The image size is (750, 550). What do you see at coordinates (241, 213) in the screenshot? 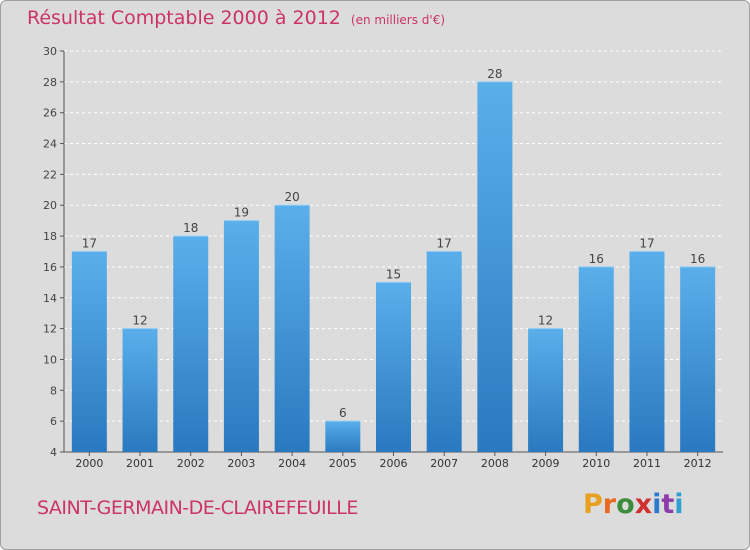
I see `data-label: 19` at bounding box center [241, 213].